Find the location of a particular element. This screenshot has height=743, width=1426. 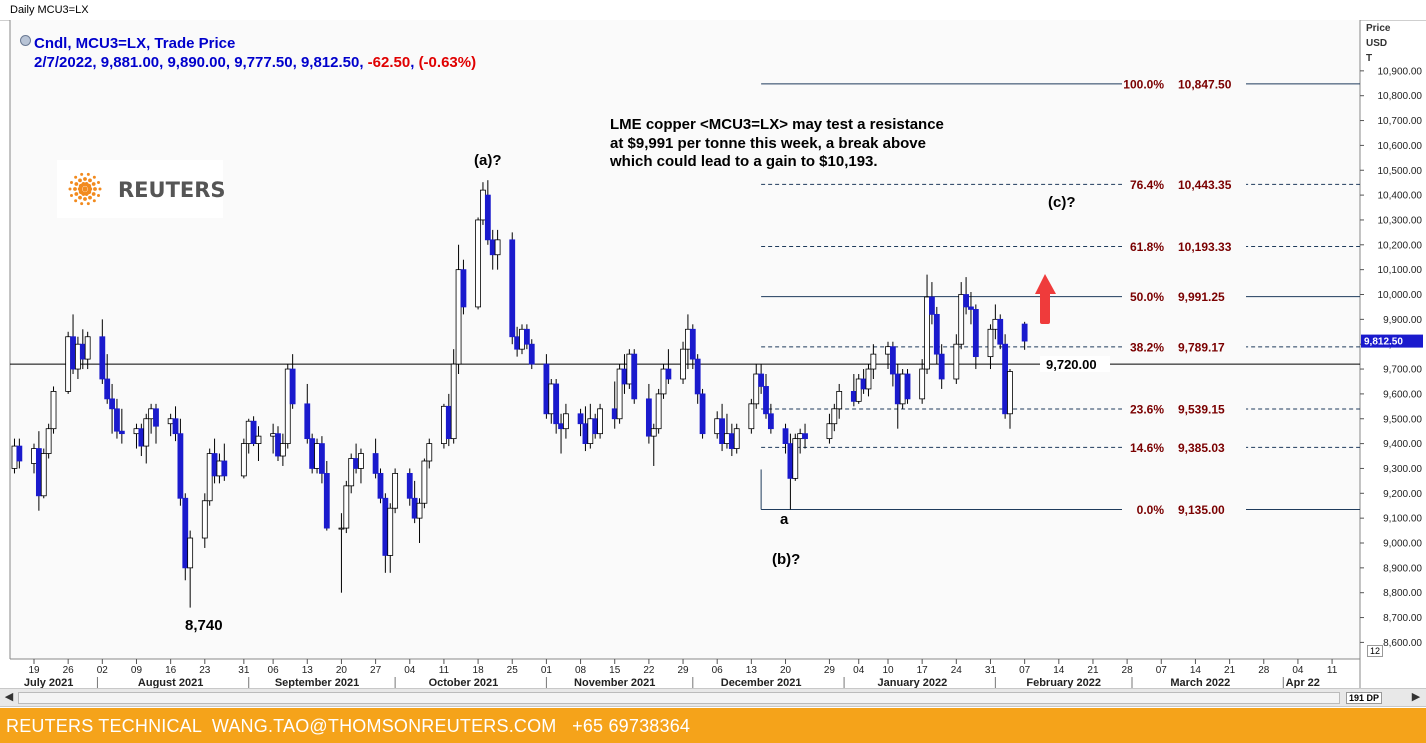

fib-level-pct: 14.6% is located at coordinates (1147, 448).